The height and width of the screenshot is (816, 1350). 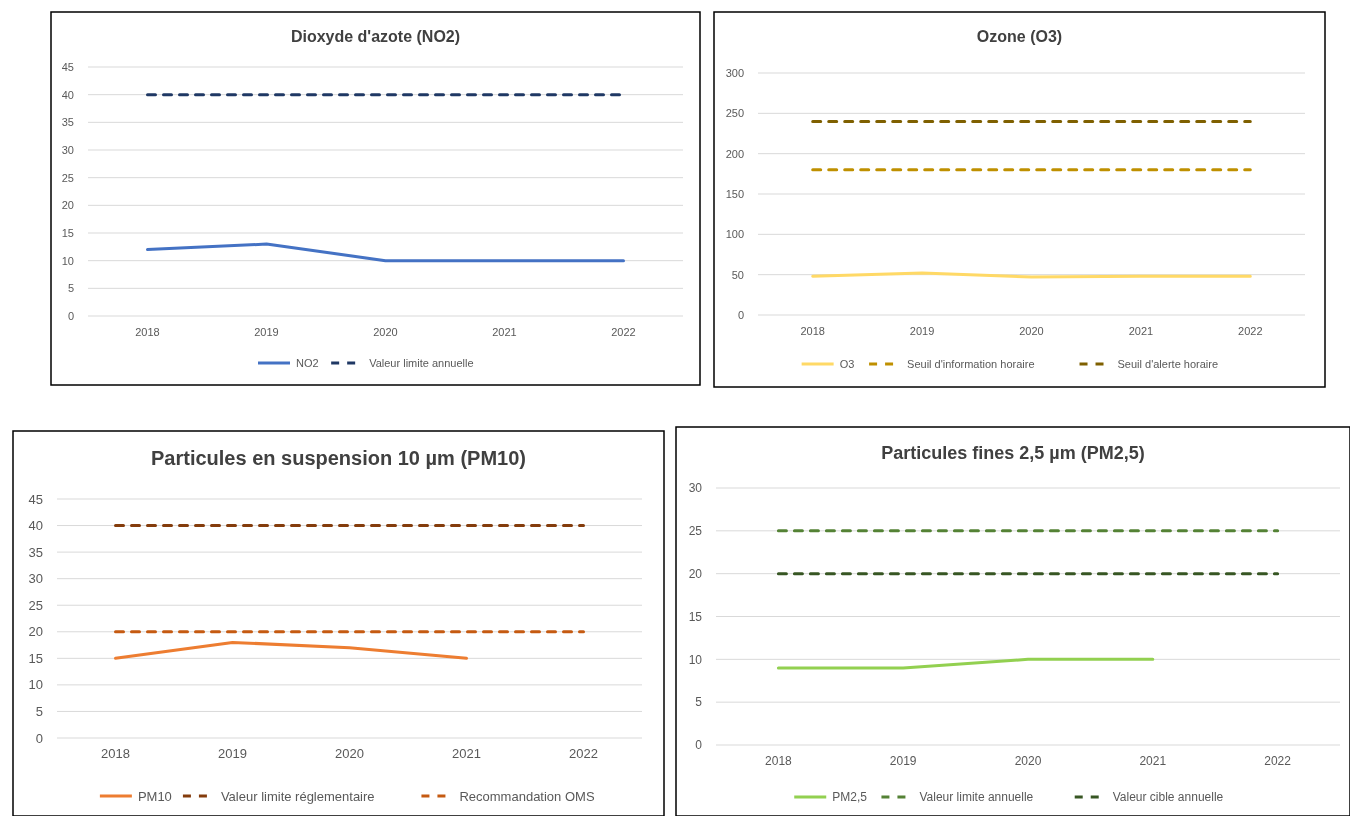 What do you see at coordinates (734, 113) in the screenshot?
I see `y-tick-label: 250` at bounding box center [734, 113].